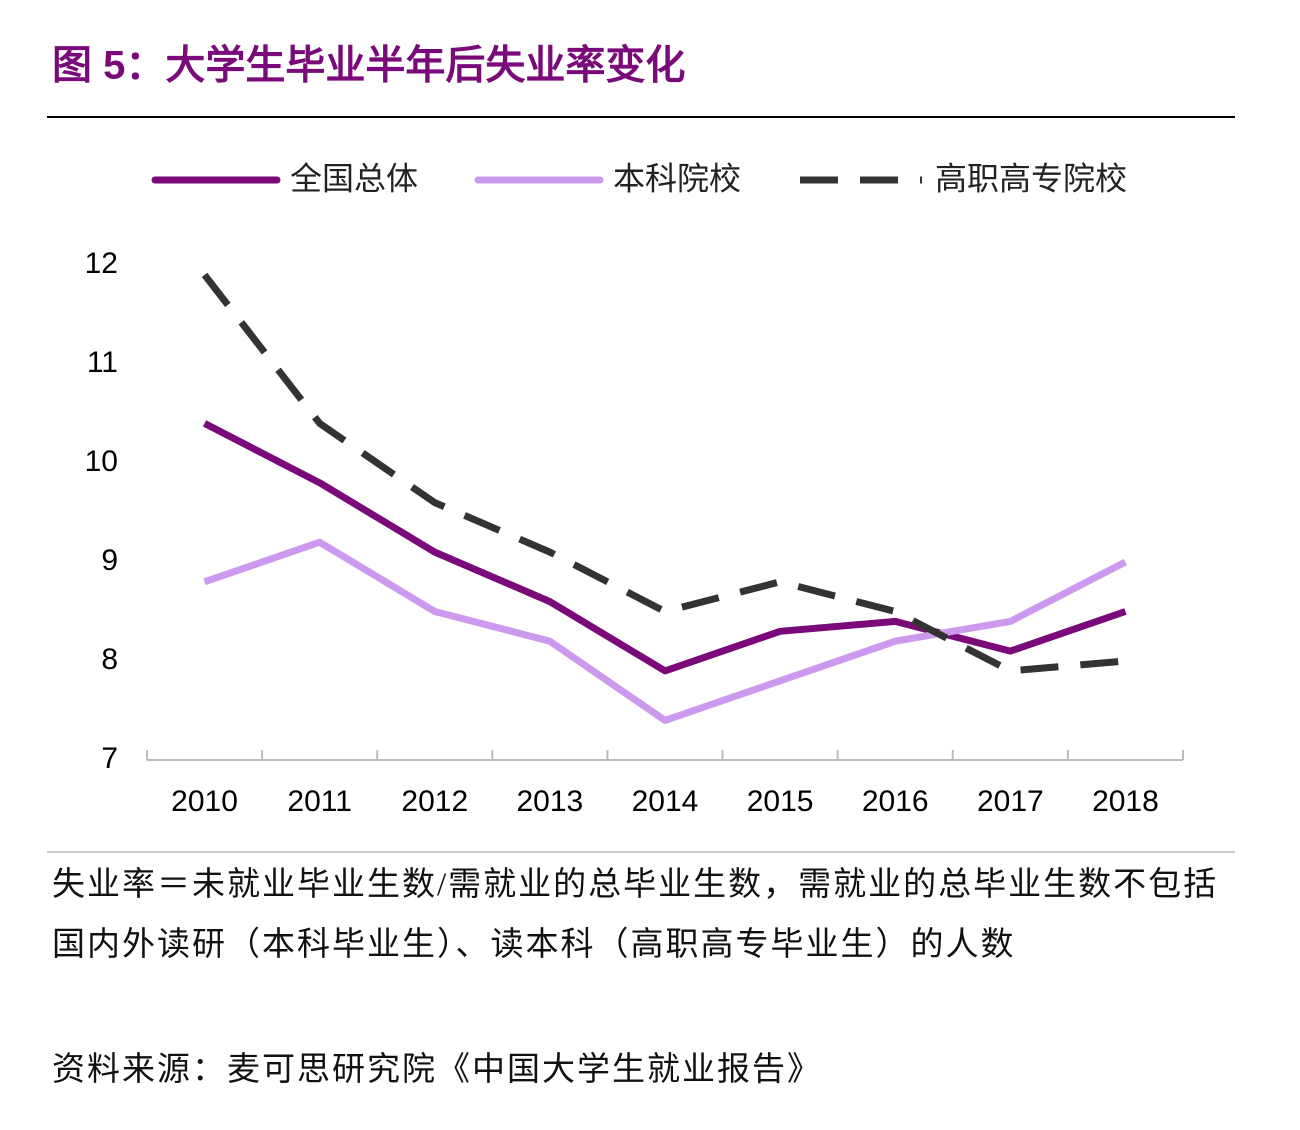  I want to click on x-tick-label: 2015, so click(780, 801).